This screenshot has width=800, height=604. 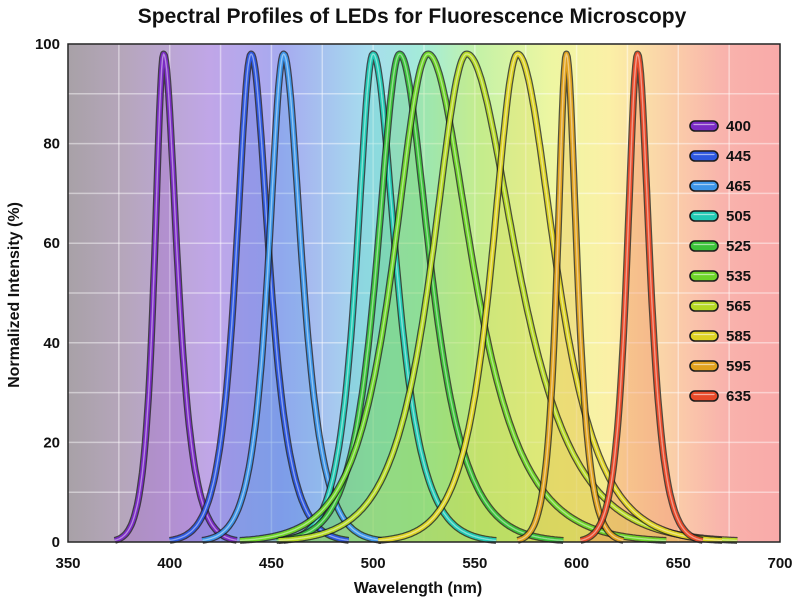 What do you see at coordinates (738, 276) in the screenshot?
I see `legend-label-535: 535` at bounding box center [738, 276].